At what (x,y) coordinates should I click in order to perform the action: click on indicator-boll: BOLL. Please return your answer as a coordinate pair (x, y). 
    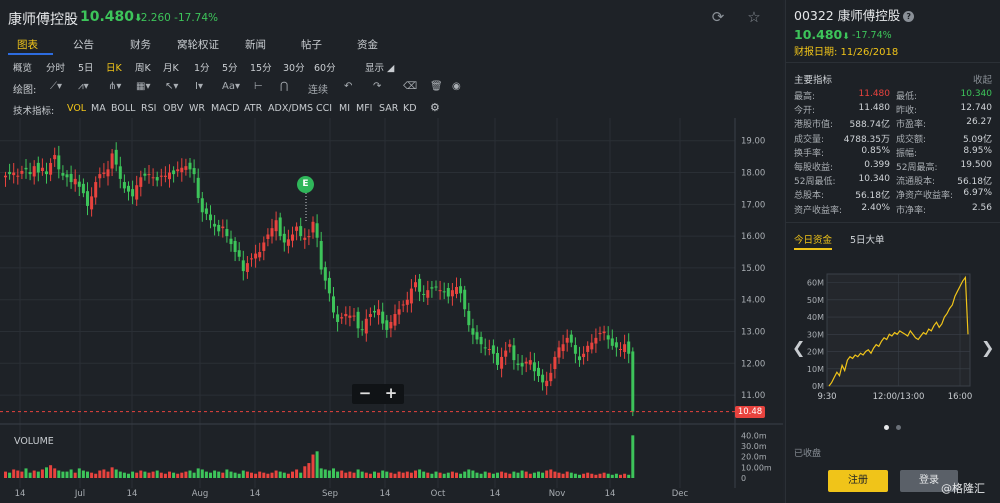
    Looking at the image, I should click on (123, 108).